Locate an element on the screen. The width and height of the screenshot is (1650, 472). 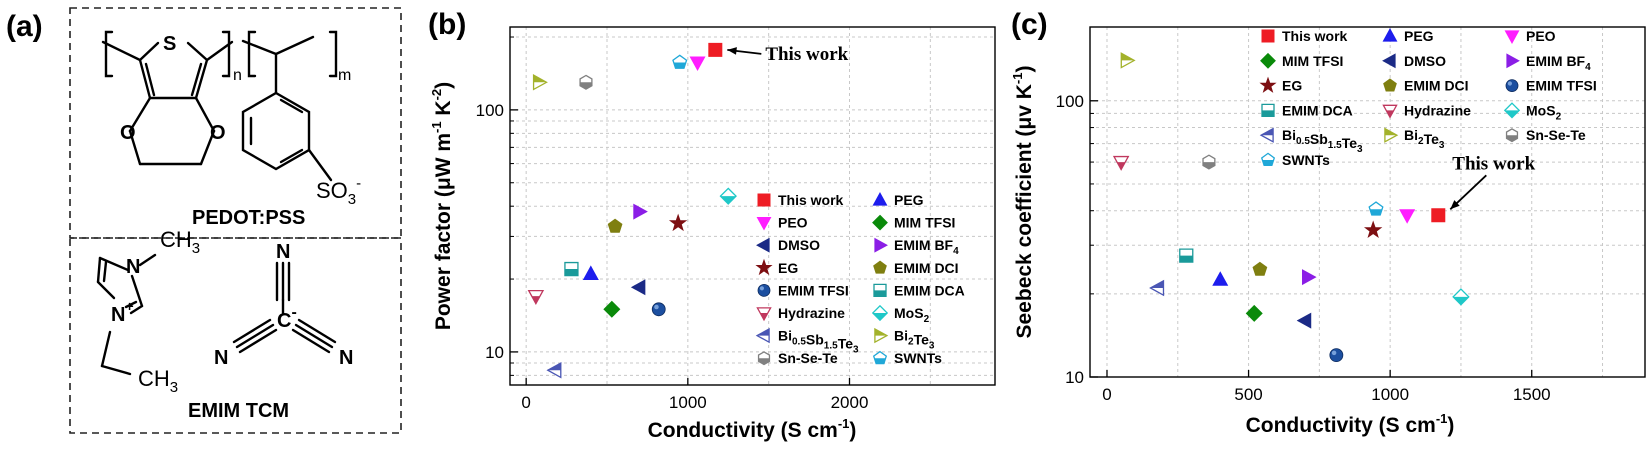
chart-b-marks is located at coordinates (632, 210).